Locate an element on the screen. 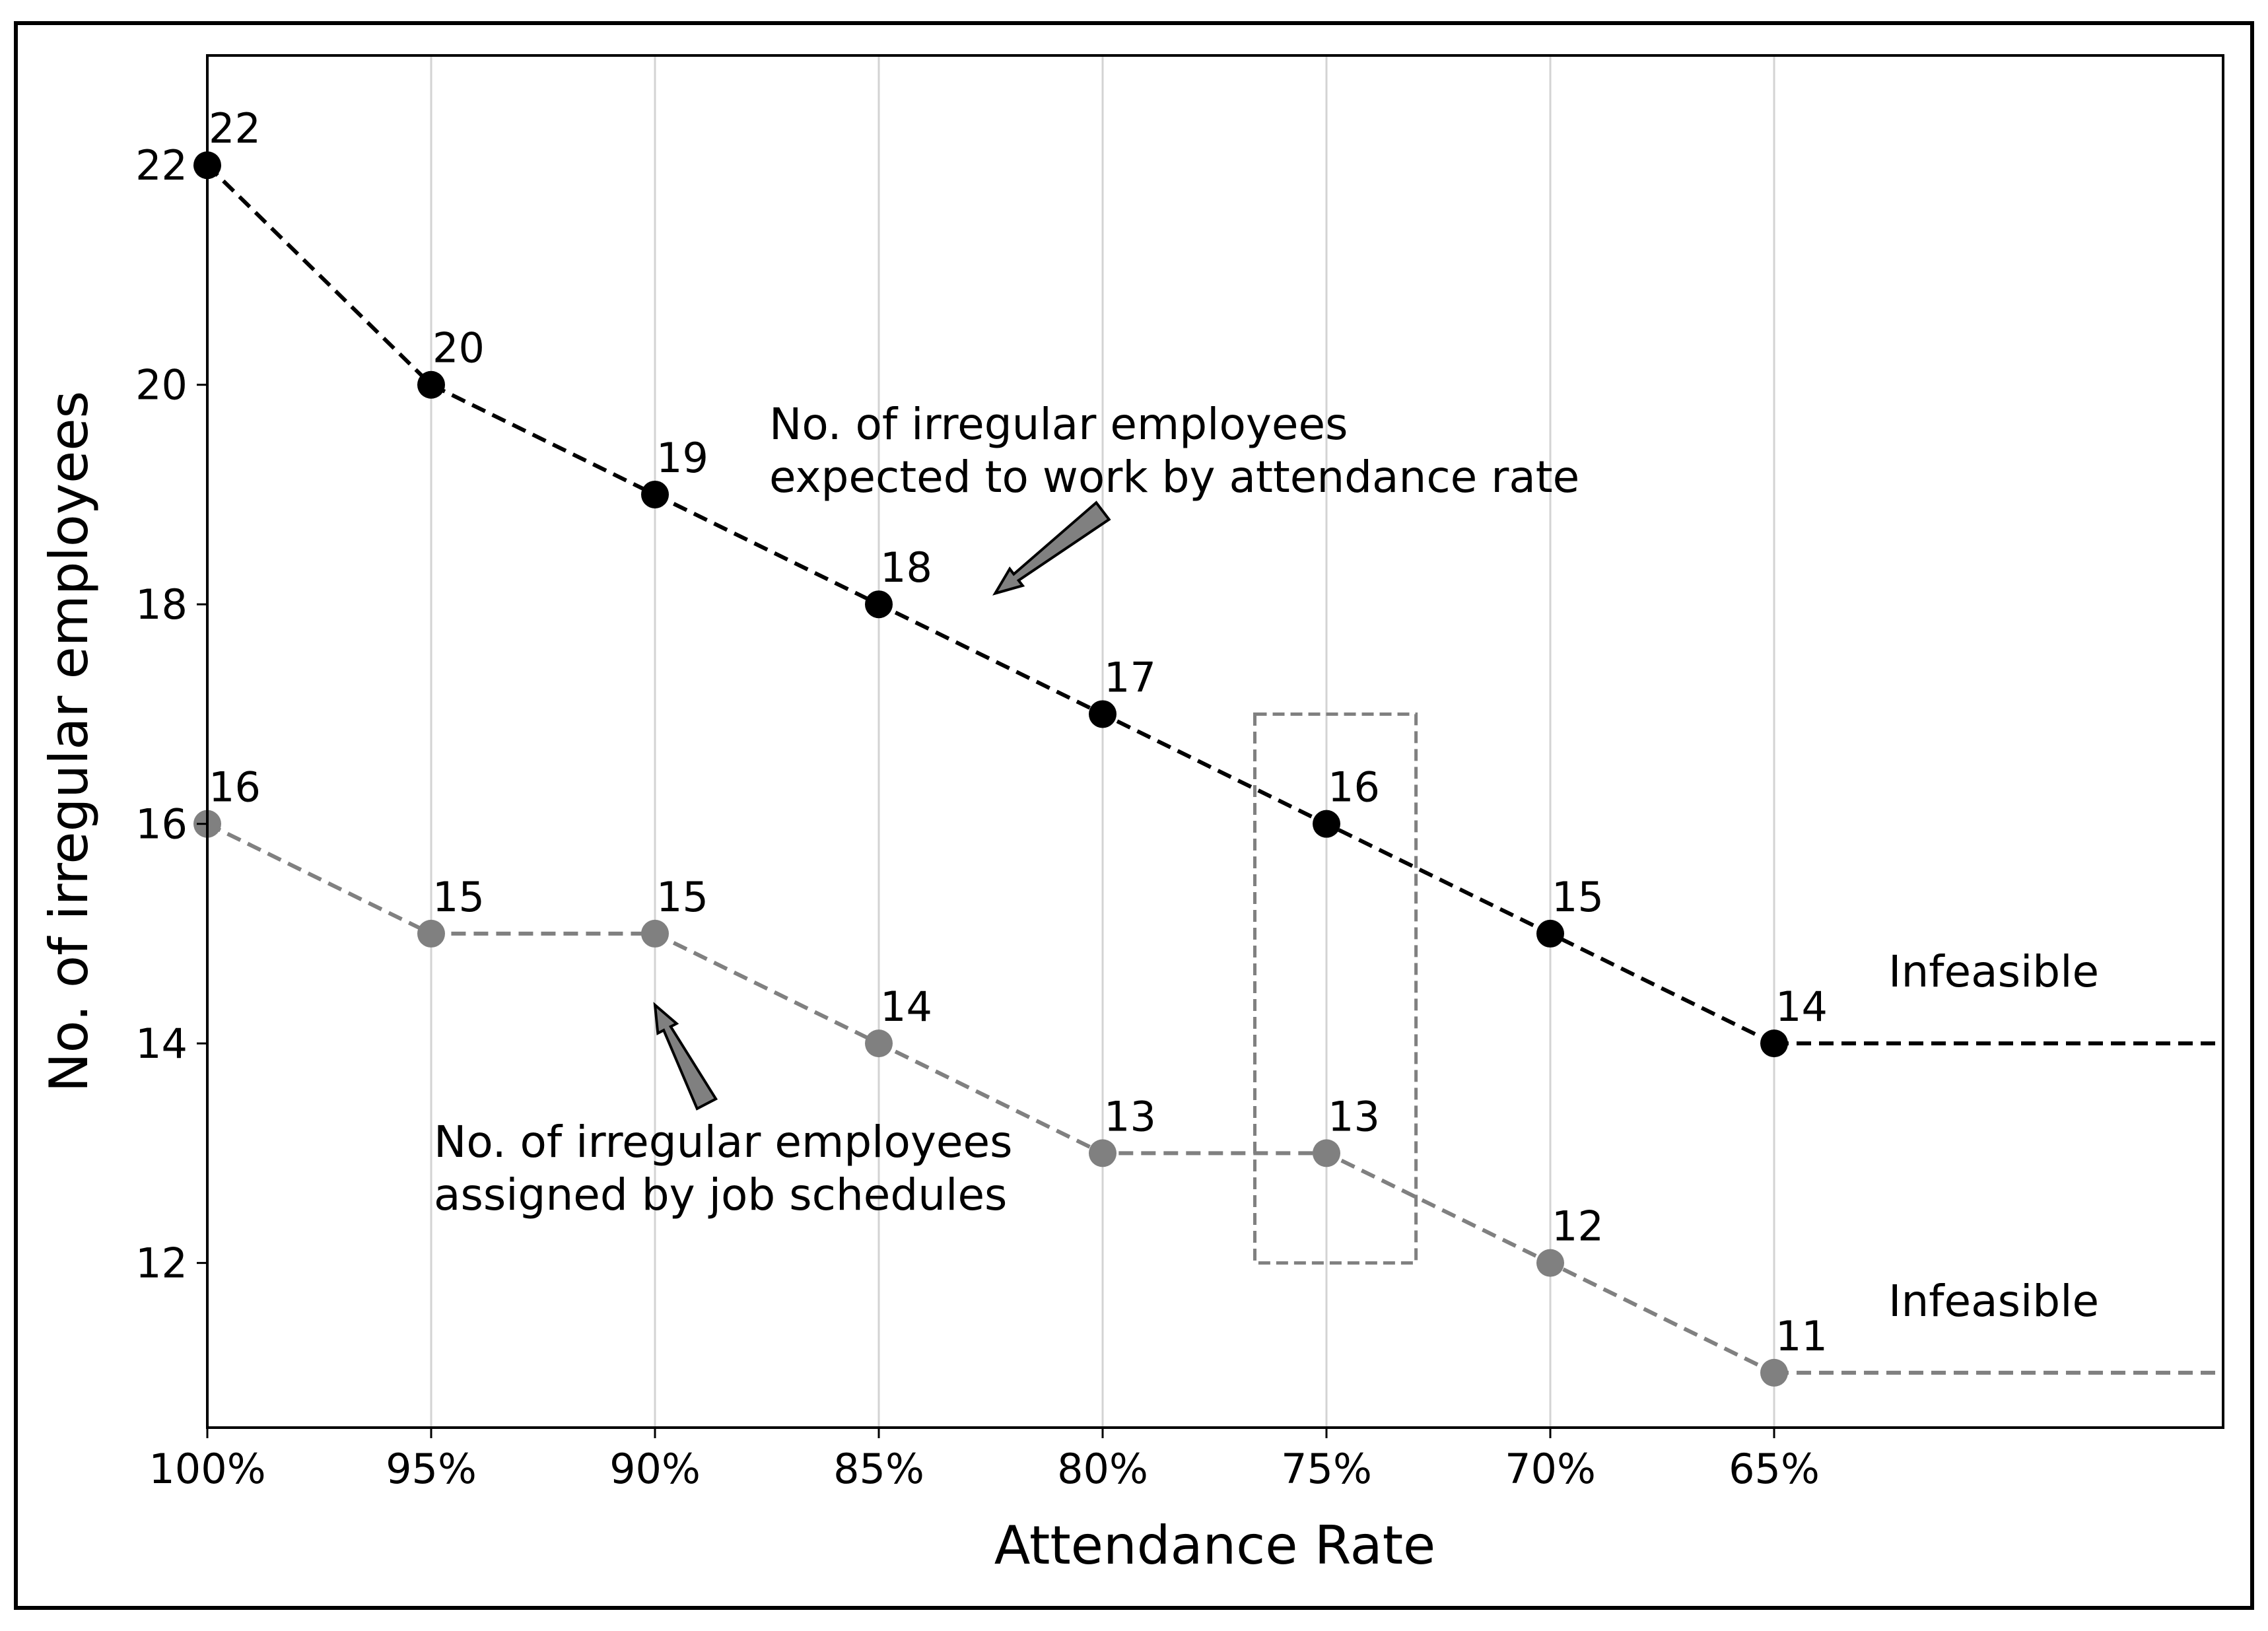 Image resolution: width=2268 pixels, height=1631 pixels. x-tick-label: 65% is located at coordinates (1775, 1469).